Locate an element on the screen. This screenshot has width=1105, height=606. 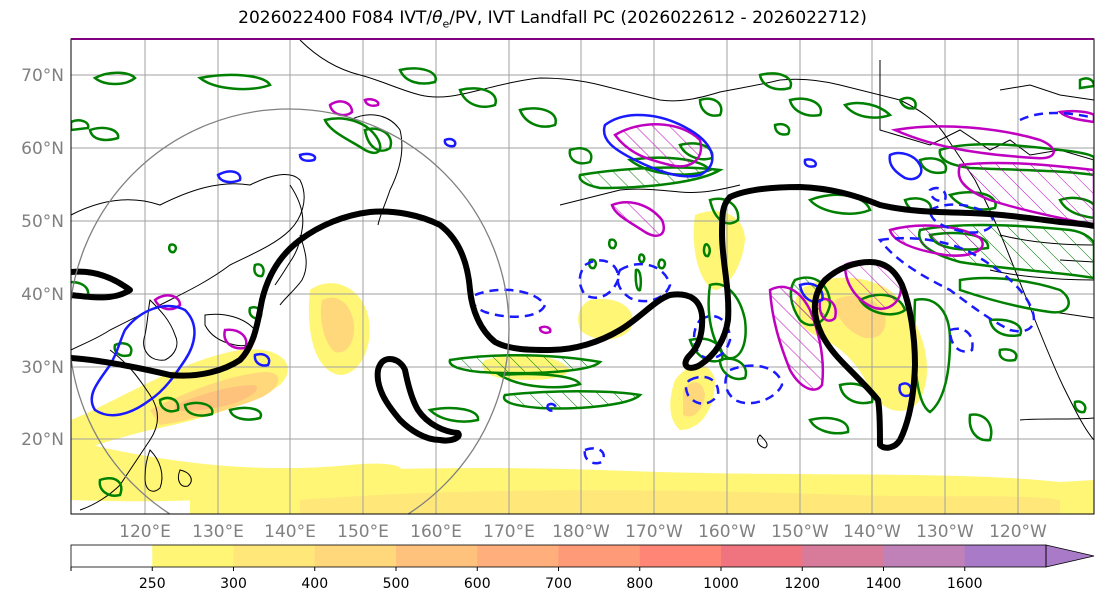
lat-label-20: 20°N is located at coordinates (42, 440).